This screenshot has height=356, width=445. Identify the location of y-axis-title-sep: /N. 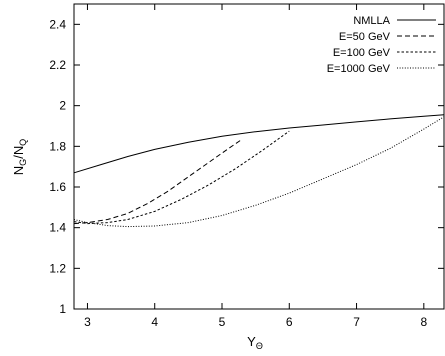
(18, 152).